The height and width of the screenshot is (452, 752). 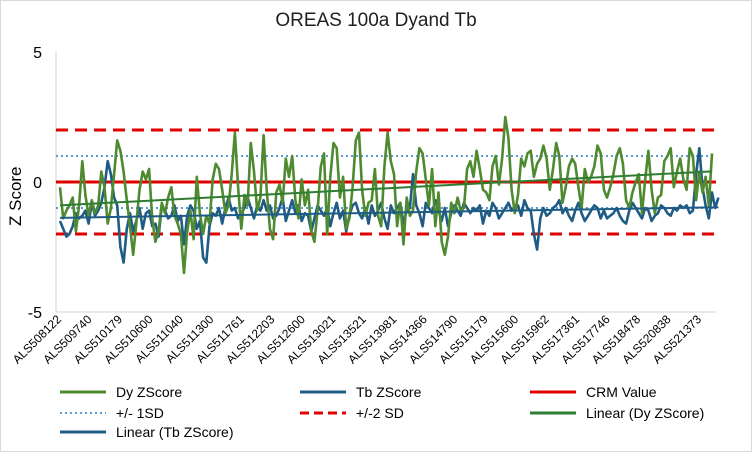 What do you see at coordinates (621, 392) in the screenshot?
I see `legend-label: CRM Value` at bounding box center [621, 392].